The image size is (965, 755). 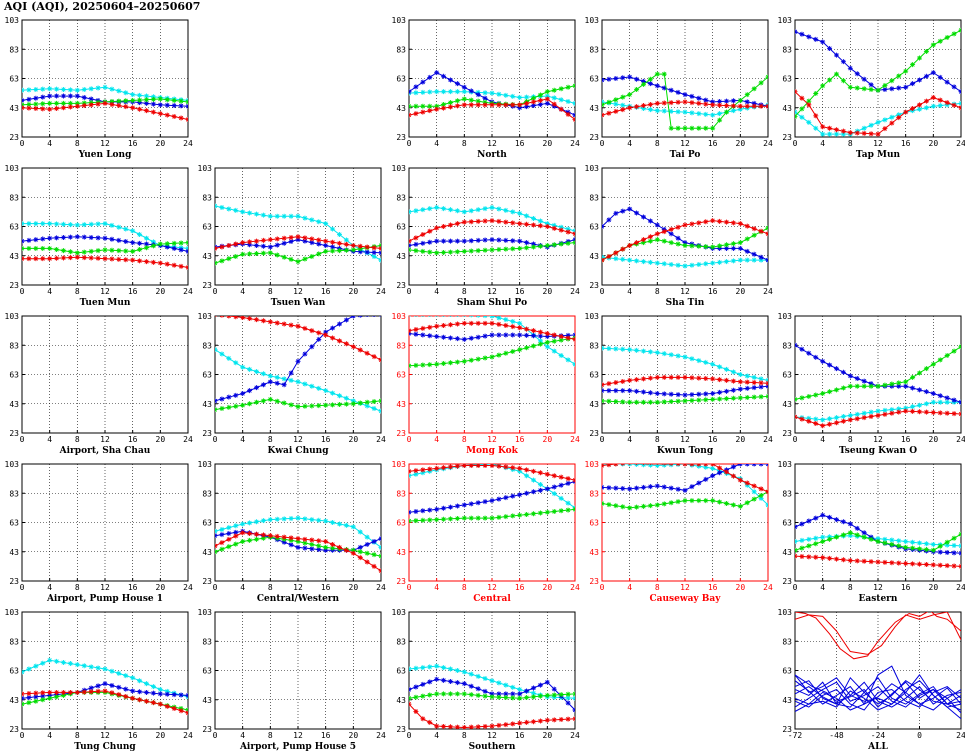 I want to click on x-tick-label: 4, so click(x=242, y=291).